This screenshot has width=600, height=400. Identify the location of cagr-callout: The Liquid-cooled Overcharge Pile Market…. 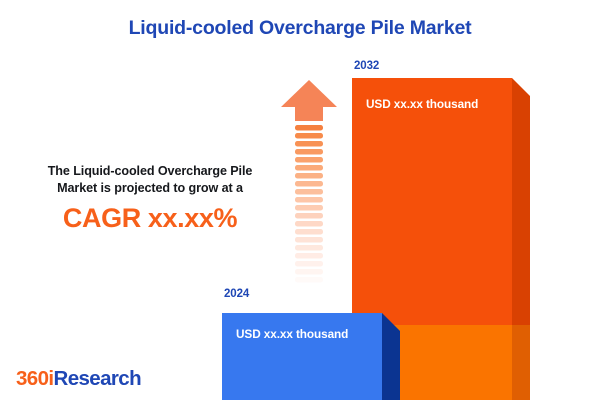
(150, 198).